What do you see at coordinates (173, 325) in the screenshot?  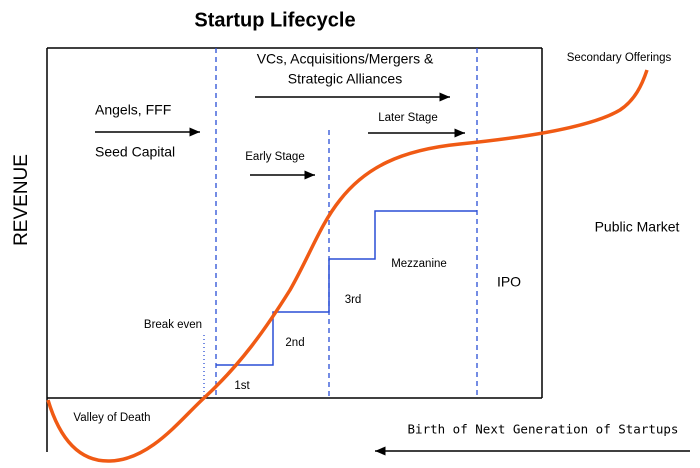 I see `label: Break even` at bounding box center [173, 325].